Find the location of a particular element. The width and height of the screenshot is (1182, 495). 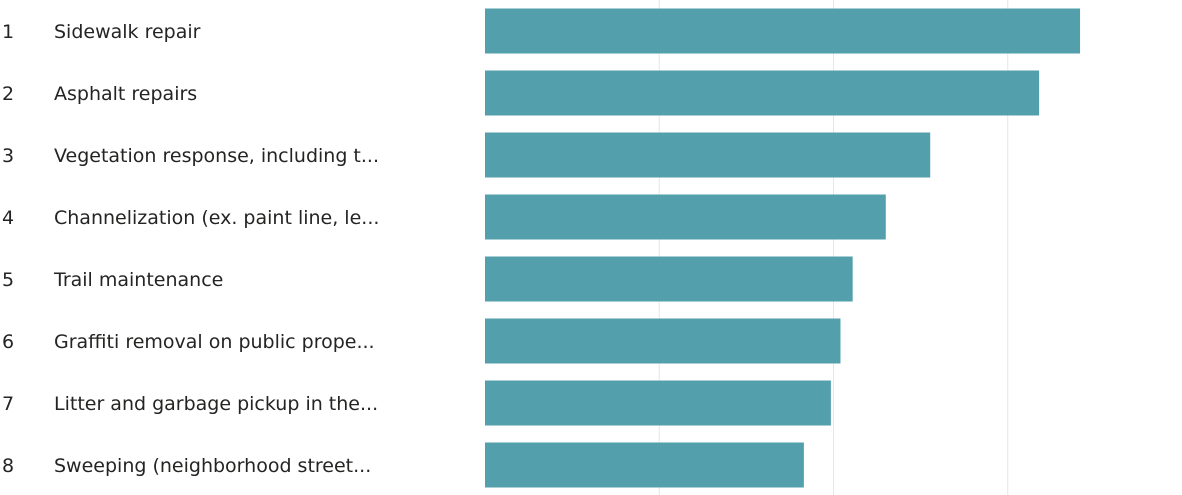

rank-number: 7 is located at coordinates (8, 404).